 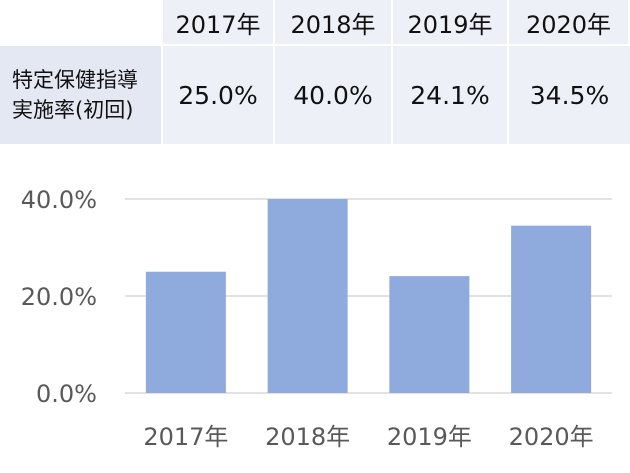 I want to click on x-tick-label: 2017年, so click(x=185, y=437).